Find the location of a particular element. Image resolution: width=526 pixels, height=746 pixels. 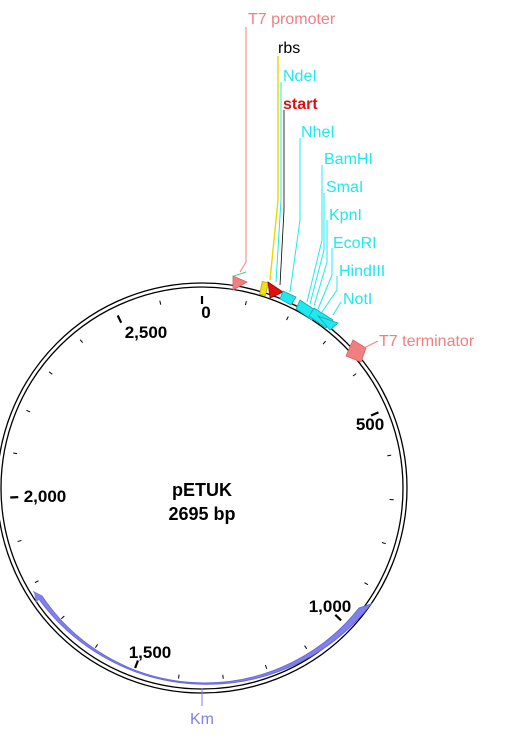

plasmid-name: pETUK is located at coordinates (202, 490).